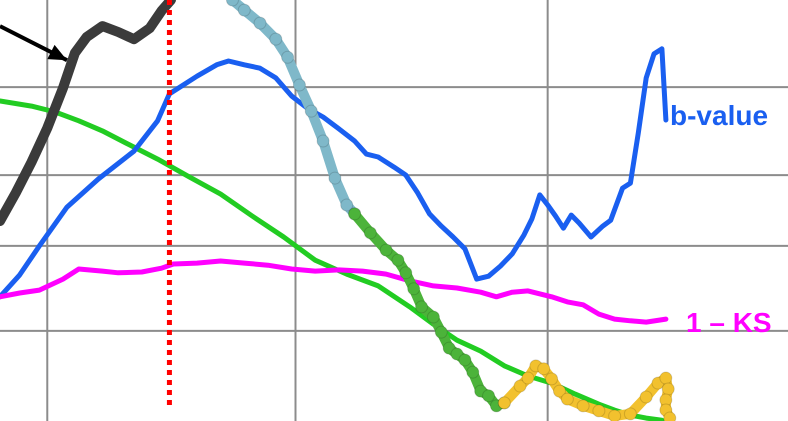 This screenshot has width=788, height=421. What do you see at coordinates (57, 52) in the screenshot?
I see `annotation-arrow-head` at bounding box center [57, 52].